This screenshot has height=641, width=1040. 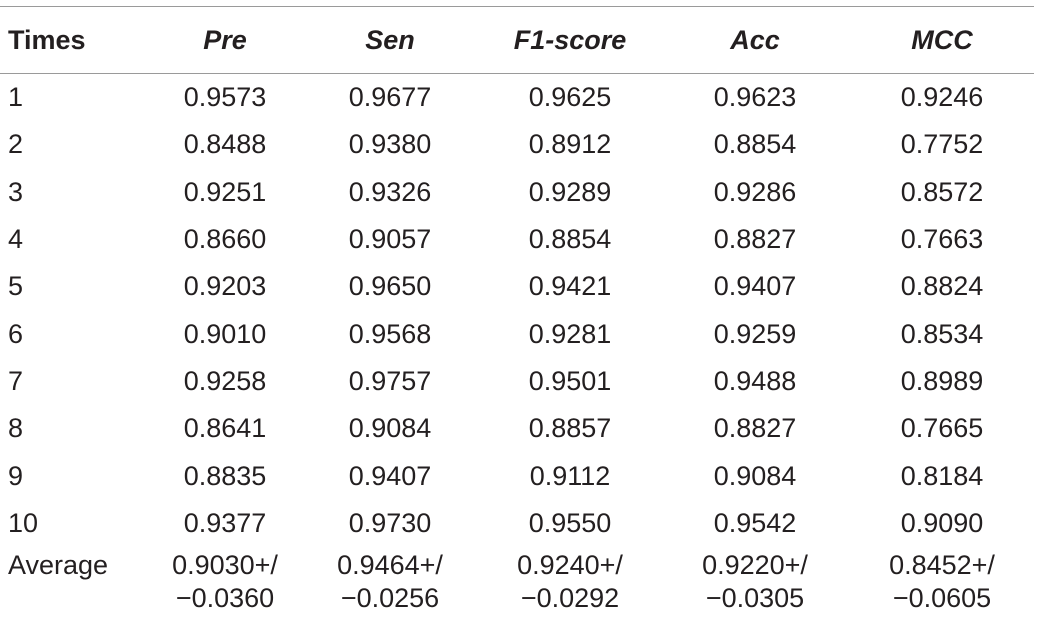 What do you see at coordinates (755, 380) in the screenshot?
I see `cell-acc: 0.9488` at bounding box center [755, 380].